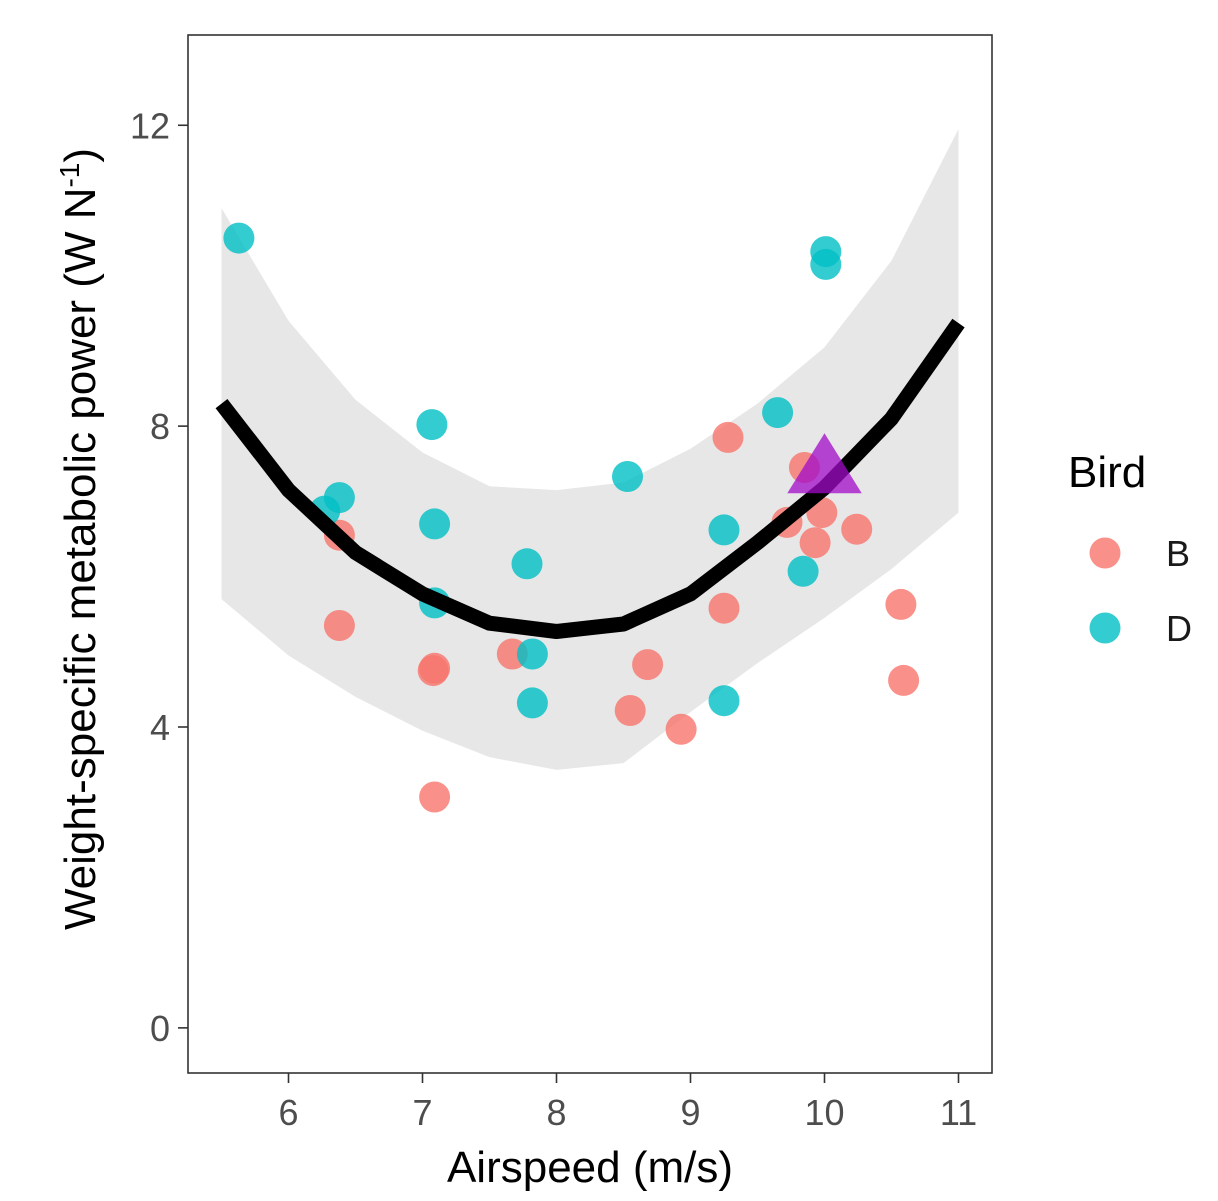  Describe the element at coordinates (160, 1028) in the screenshot. I see `y-tick-label: 0` at that location.